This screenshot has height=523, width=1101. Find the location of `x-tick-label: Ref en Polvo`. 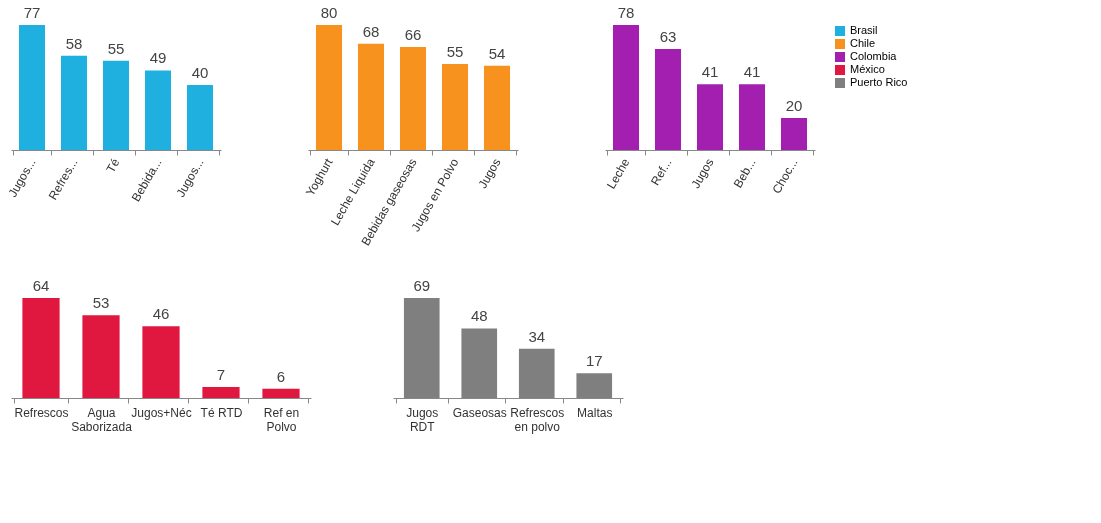

x-tick-label: Ref en Polvo is located at coordinates (281, 419).